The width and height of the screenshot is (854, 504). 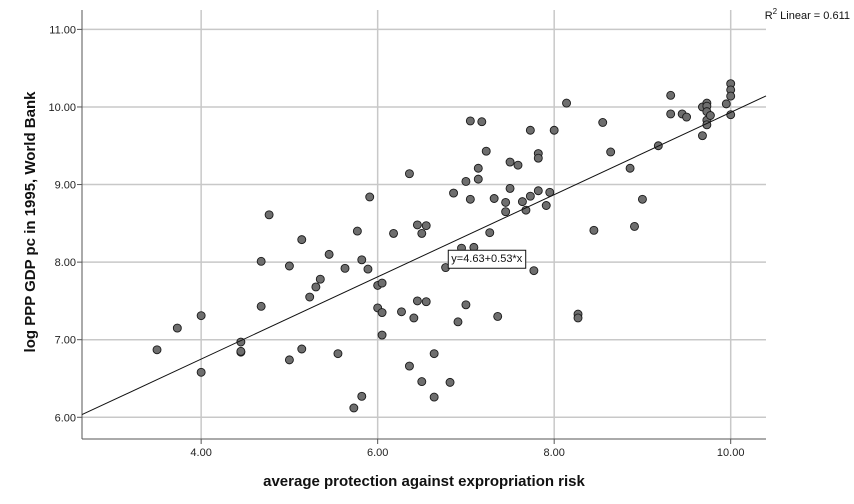 What do you see at coordinates (65, 341) in the screenshot?
I see `y-tick-label: 7.00` at bounding box center [65, 341].